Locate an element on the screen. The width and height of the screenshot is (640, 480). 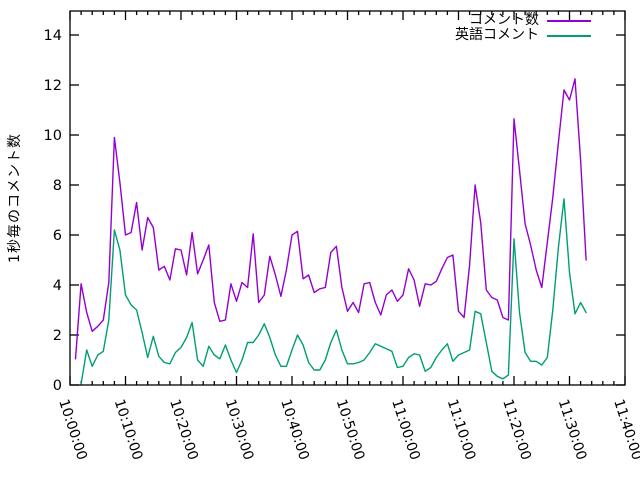
x-tick-label: 10:20:00 is located at coordinates (183, 429).